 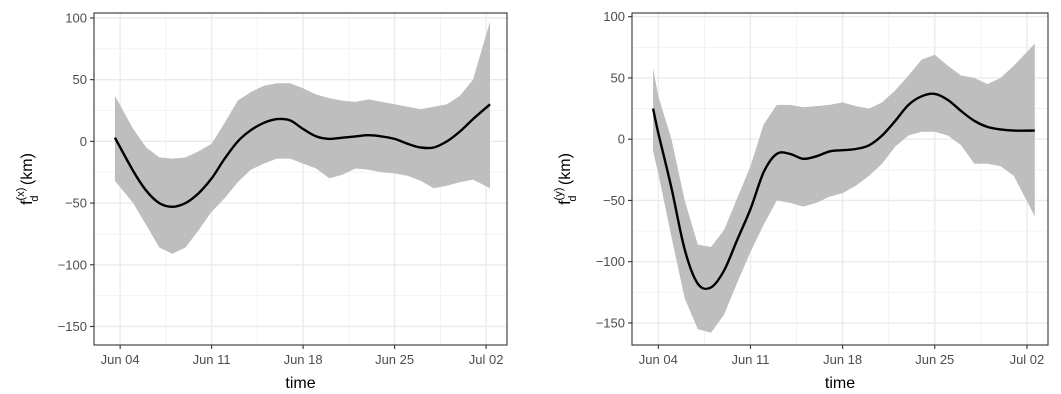 What do you see at coordinates (559, 194) in the screenshot?
I see `y-axis-title-superscript: (y)` at bounding box center [559, 194].